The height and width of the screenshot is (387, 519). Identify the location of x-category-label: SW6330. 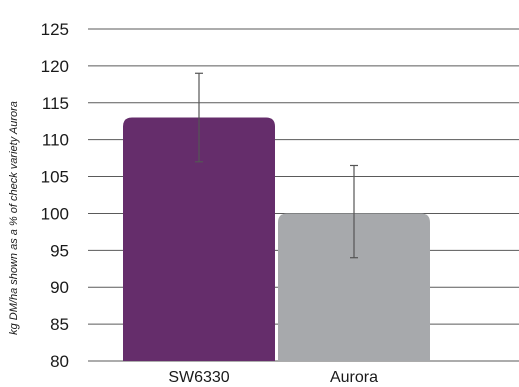
(198, 377).